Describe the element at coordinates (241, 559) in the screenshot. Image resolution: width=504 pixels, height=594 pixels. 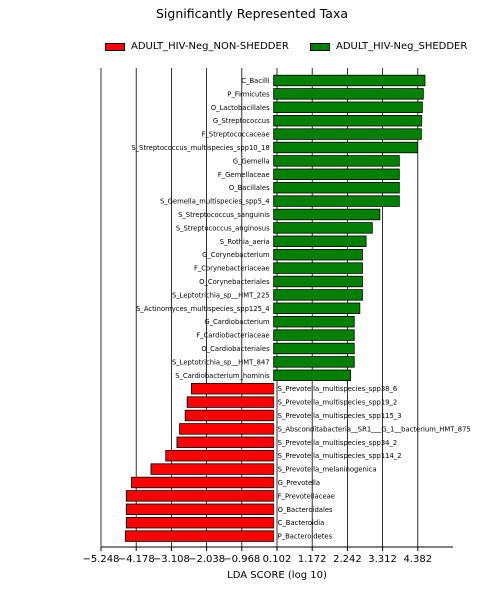
I see `x-tick-label: −0.968` at that location.